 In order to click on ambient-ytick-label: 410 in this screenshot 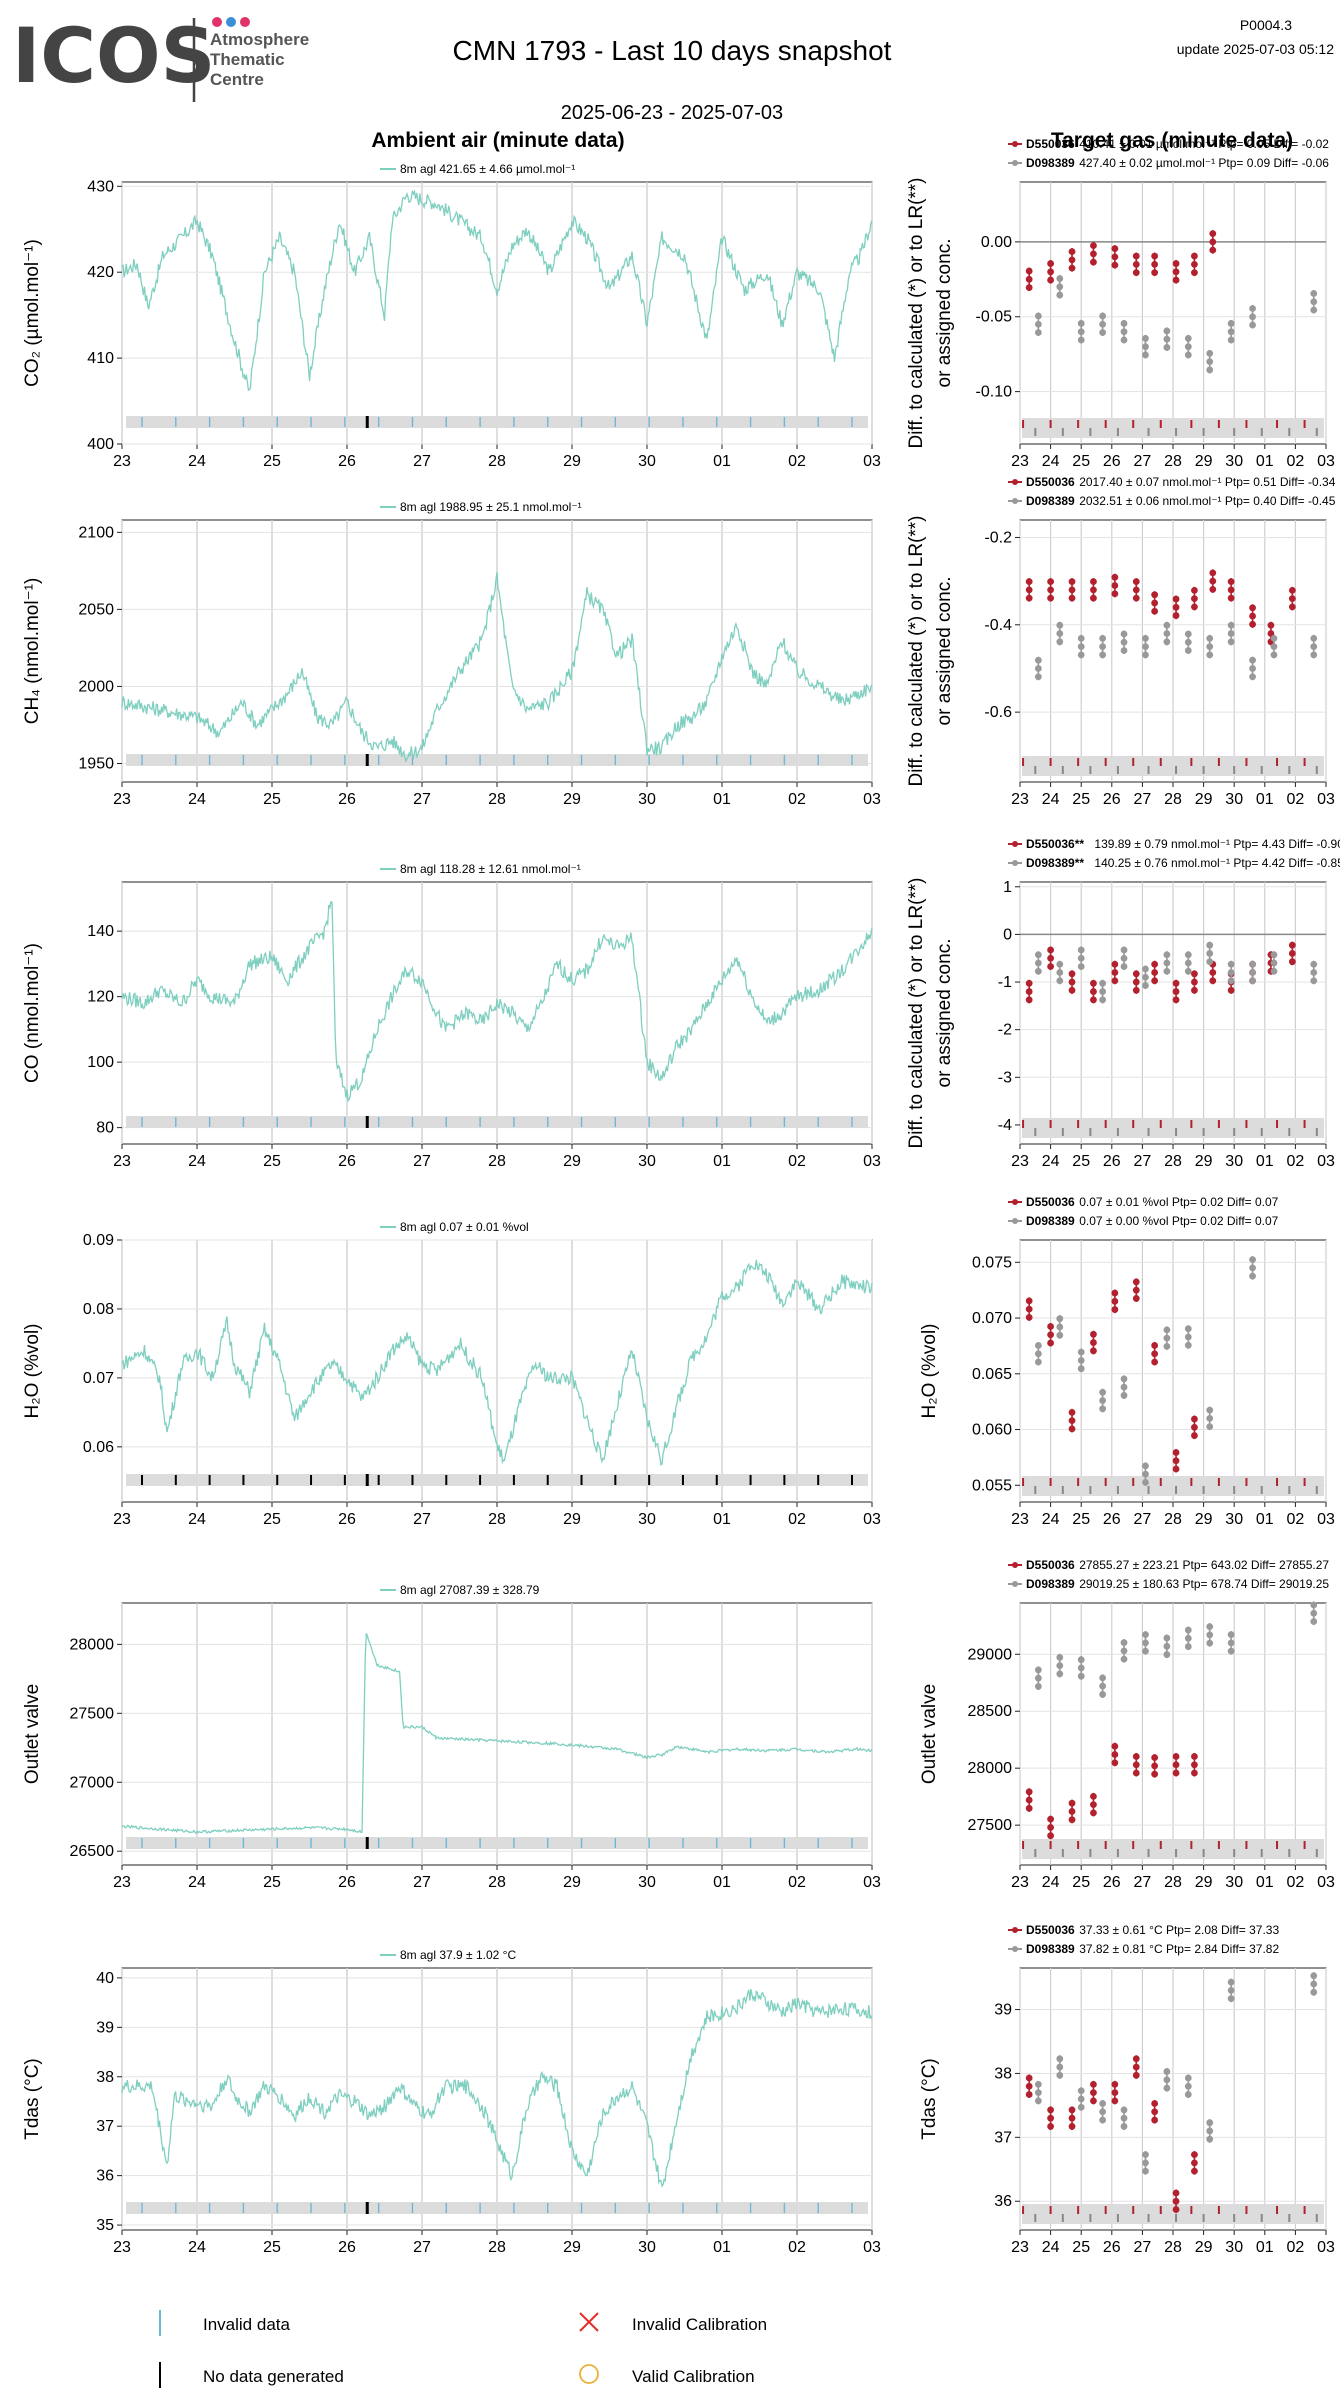, I will do `click(100, 358)`.